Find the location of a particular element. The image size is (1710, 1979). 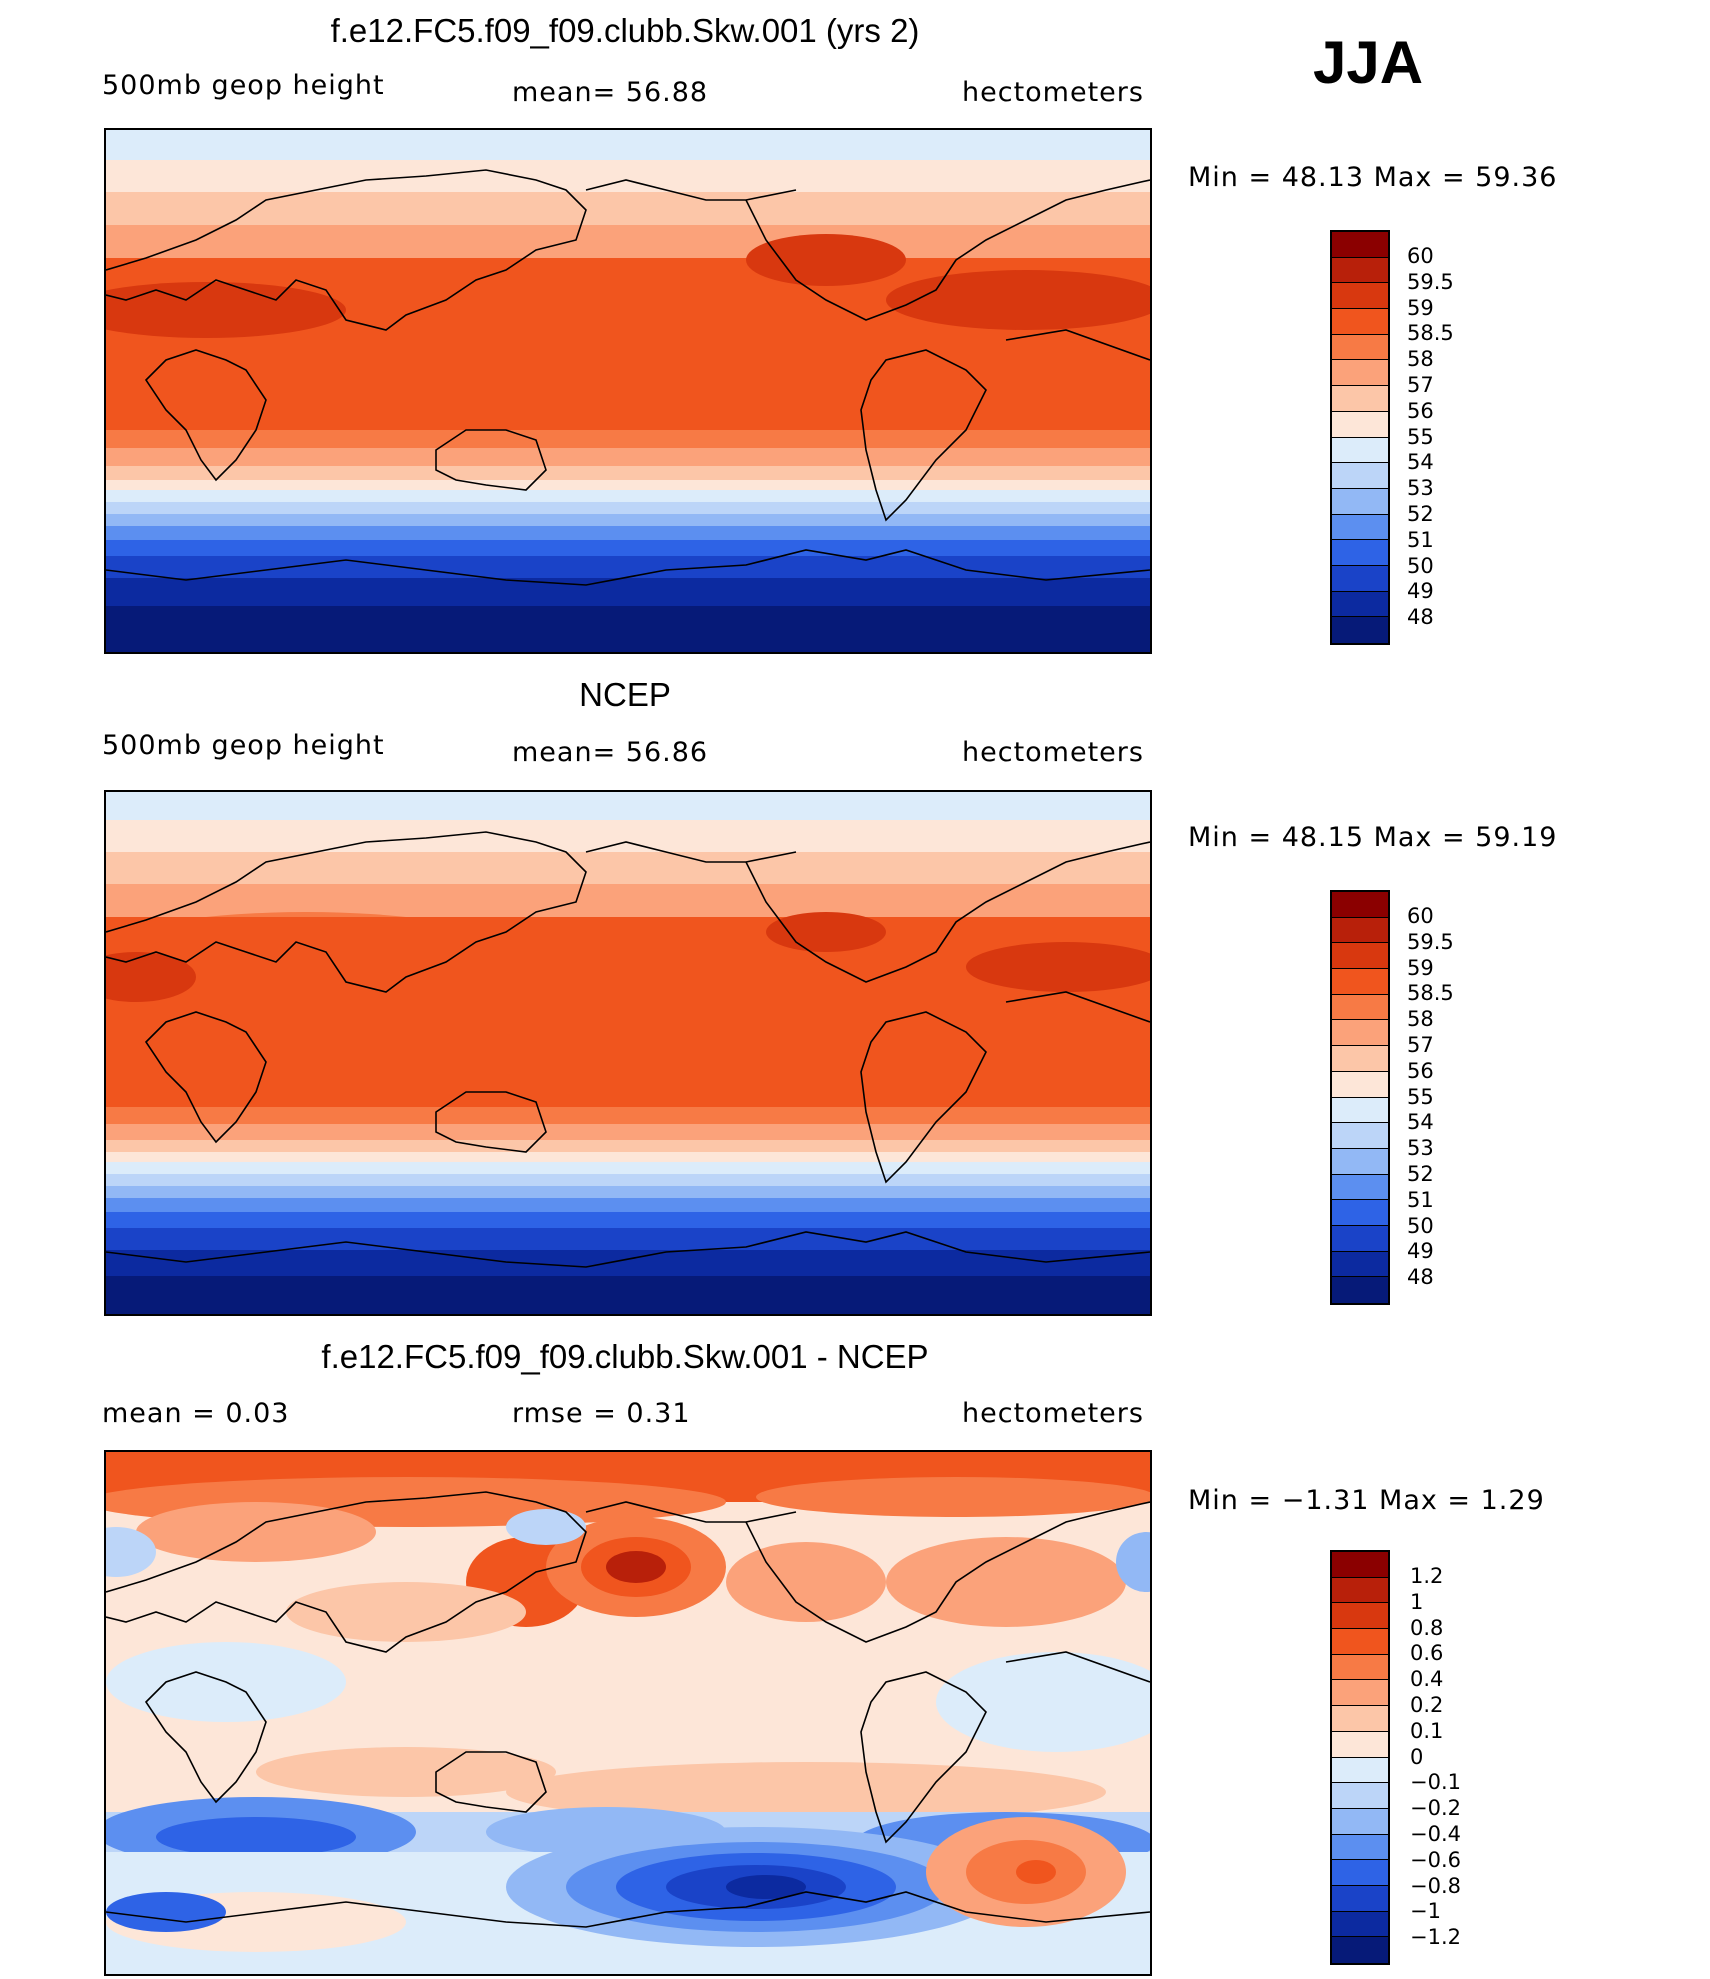

colorbar-tick-label: −0.2 is located at coordinates (1435, 1808).